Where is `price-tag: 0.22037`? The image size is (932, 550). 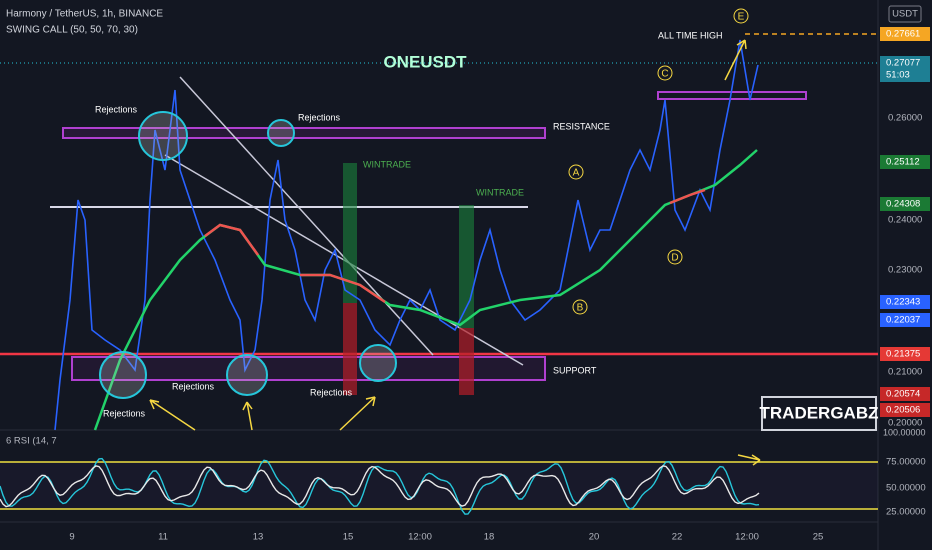
price-tag: 0.22037 is located at coordinates (903, 320).